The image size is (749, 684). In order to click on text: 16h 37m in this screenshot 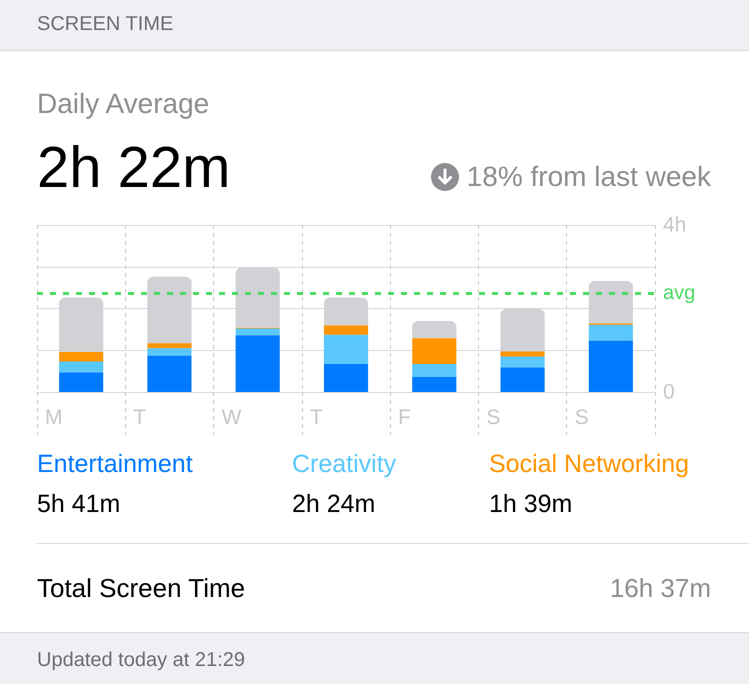, I will do `click(660, 588)`.